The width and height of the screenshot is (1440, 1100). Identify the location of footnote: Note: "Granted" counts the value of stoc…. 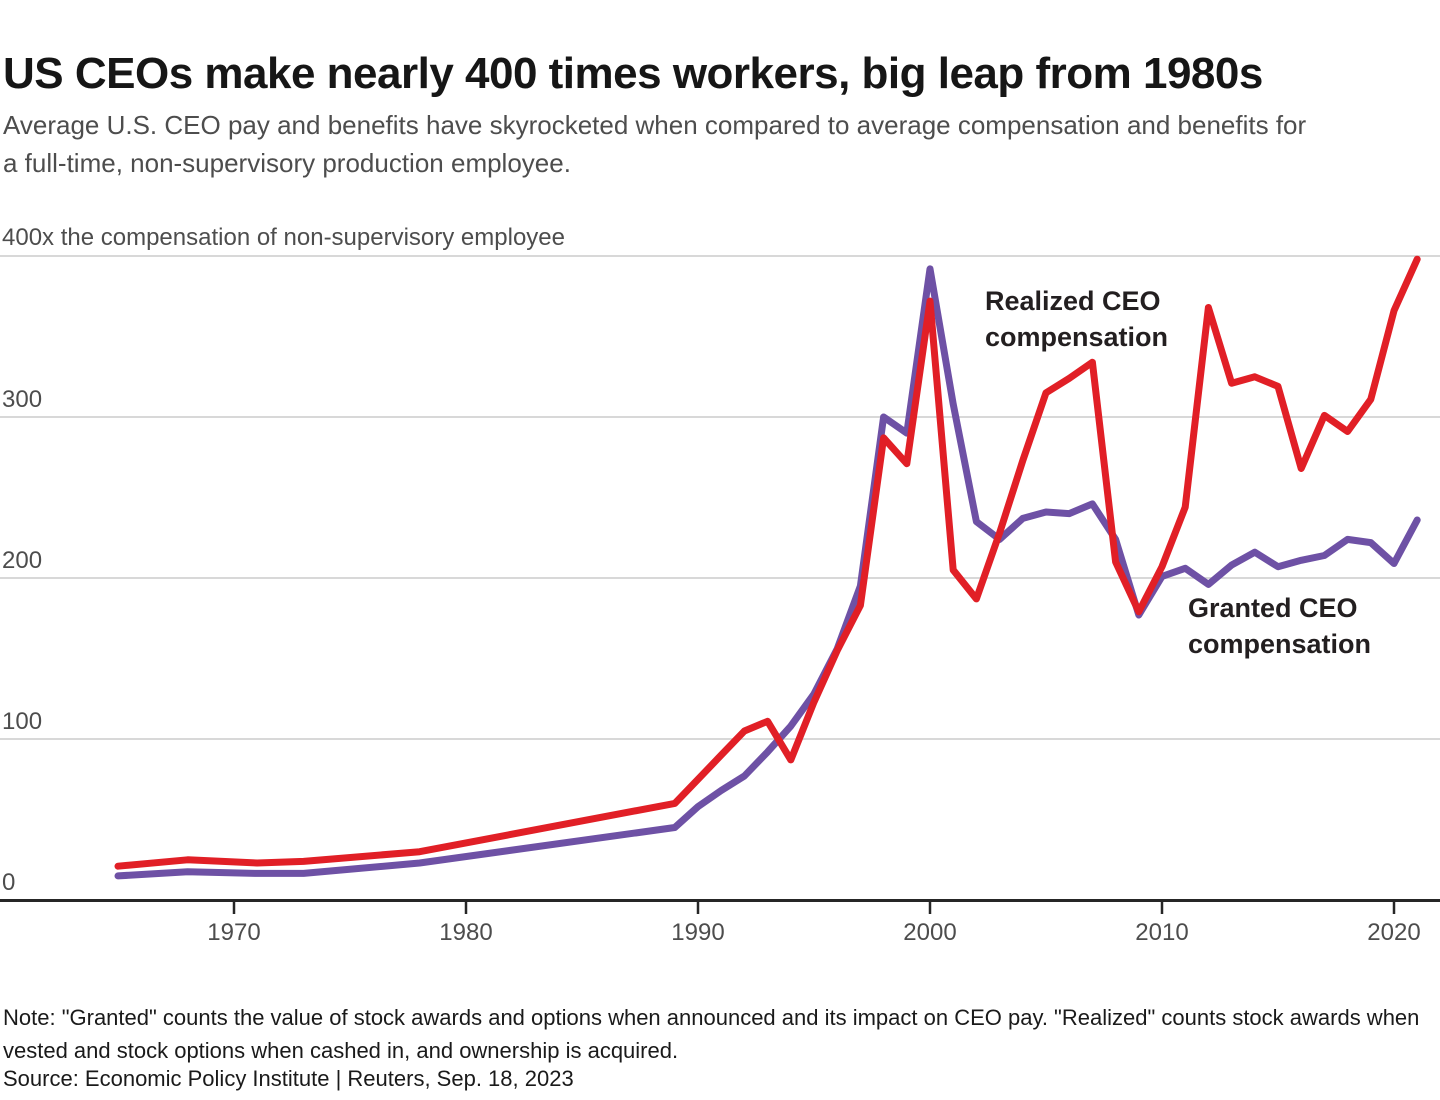
(711, 1034).